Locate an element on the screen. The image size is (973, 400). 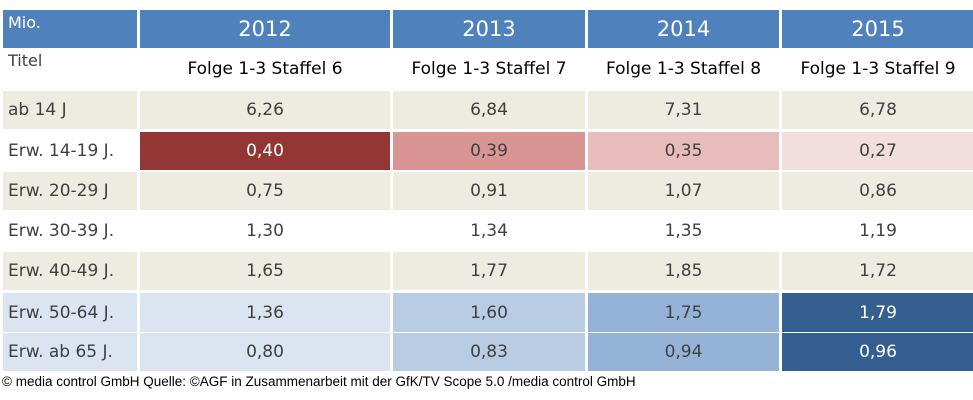
table-cell: 1,72 is located at coordinates (877, 271).